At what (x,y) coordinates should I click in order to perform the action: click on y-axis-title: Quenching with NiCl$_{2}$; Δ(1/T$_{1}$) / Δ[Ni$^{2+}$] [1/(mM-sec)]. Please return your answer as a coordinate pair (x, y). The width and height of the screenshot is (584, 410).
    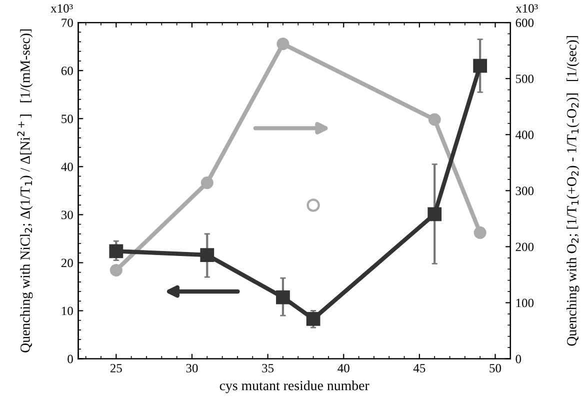
    Looking at the image, I should click on (25, 190).